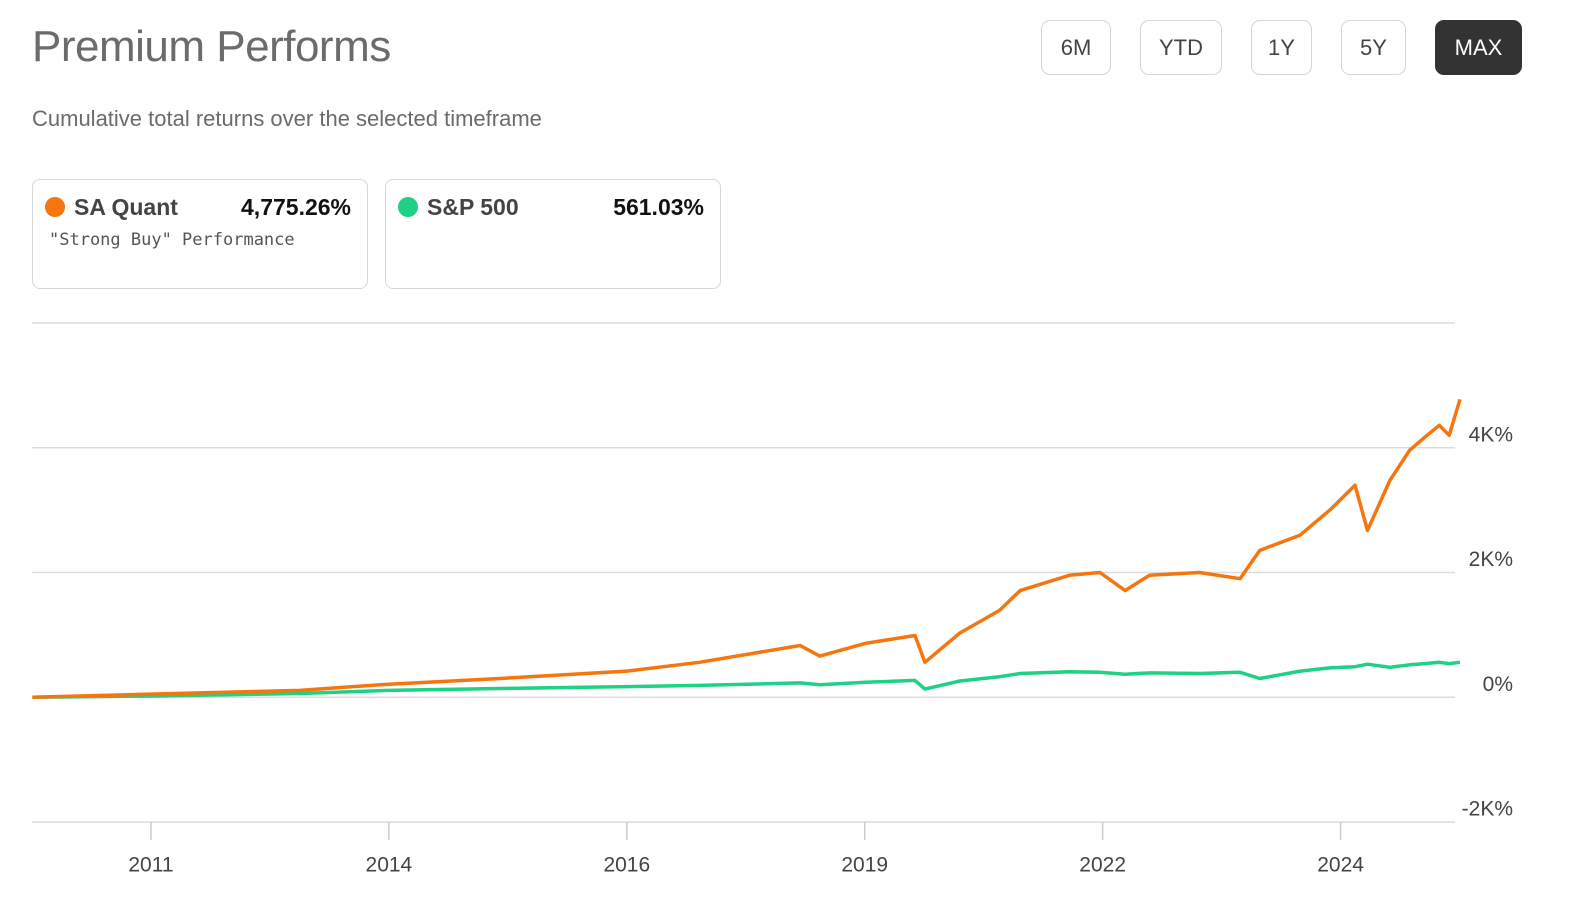 Image resolution: width=1584 pixels, height=908 pixels. I want to click on timeframe-button: 6M, so click(1076, 47).